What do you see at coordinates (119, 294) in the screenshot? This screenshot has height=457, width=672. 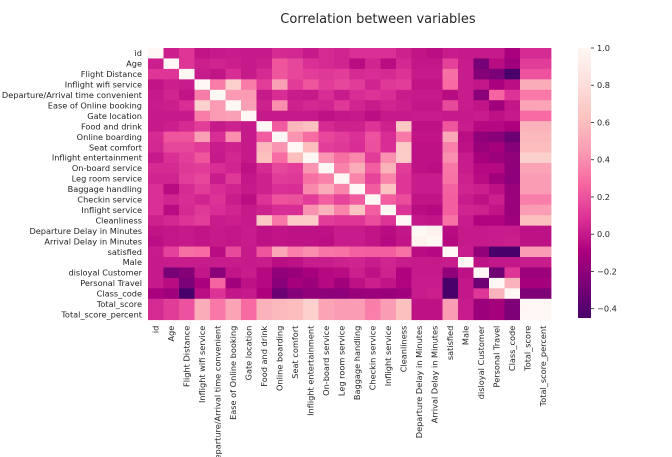 I see `y-tick-label: Class_code` at bounding box center [119, 294].